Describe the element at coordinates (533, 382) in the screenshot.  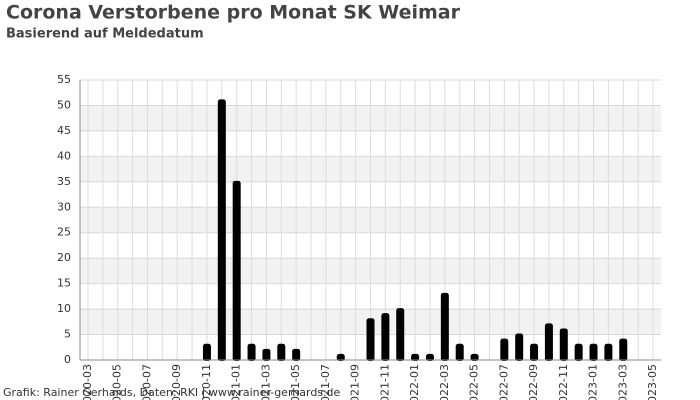
I see `x-tick-label: 2022-09` at that location.